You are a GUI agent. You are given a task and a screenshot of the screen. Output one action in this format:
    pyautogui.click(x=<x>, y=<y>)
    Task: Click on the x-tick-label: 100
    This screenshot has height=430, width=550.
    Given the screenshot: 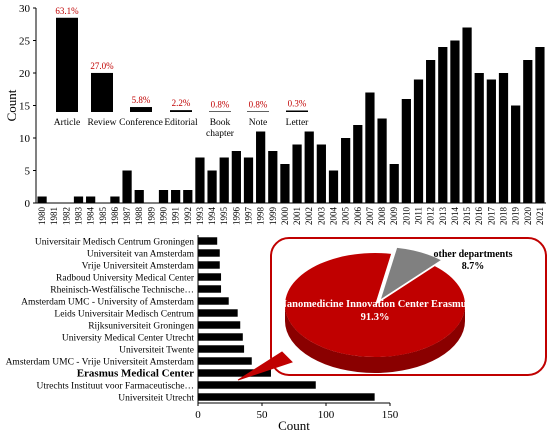 What is the action you would take?
    pyautogui.click(x=326, y=415)
    